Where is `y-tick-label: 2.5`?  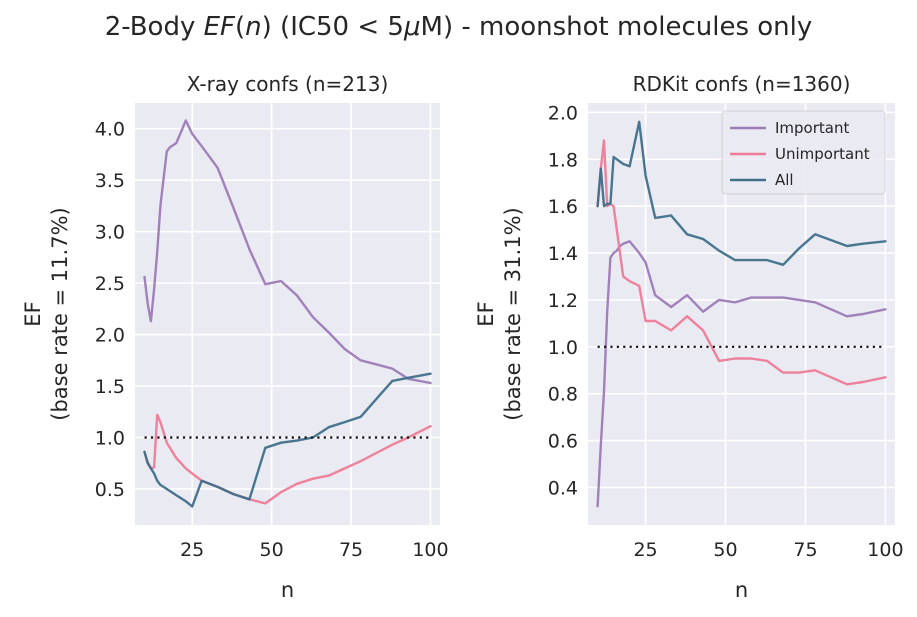
y-tick-label: 2.5 is located at coordinates (110, 284).